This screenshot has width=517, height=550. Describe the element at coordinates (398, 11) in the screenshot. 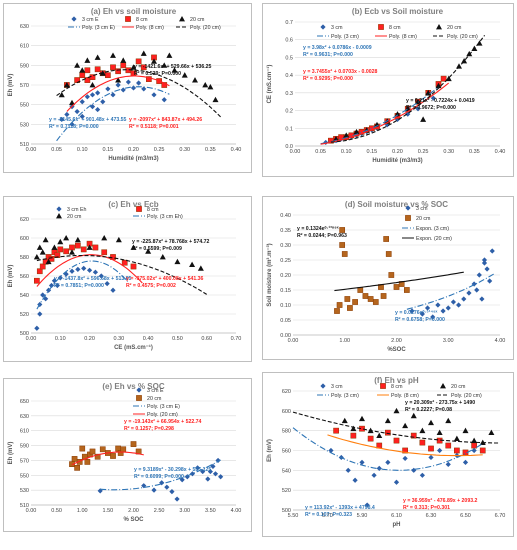

I see `chart-title: (b) Ecb vs Soil moisture` at that location.